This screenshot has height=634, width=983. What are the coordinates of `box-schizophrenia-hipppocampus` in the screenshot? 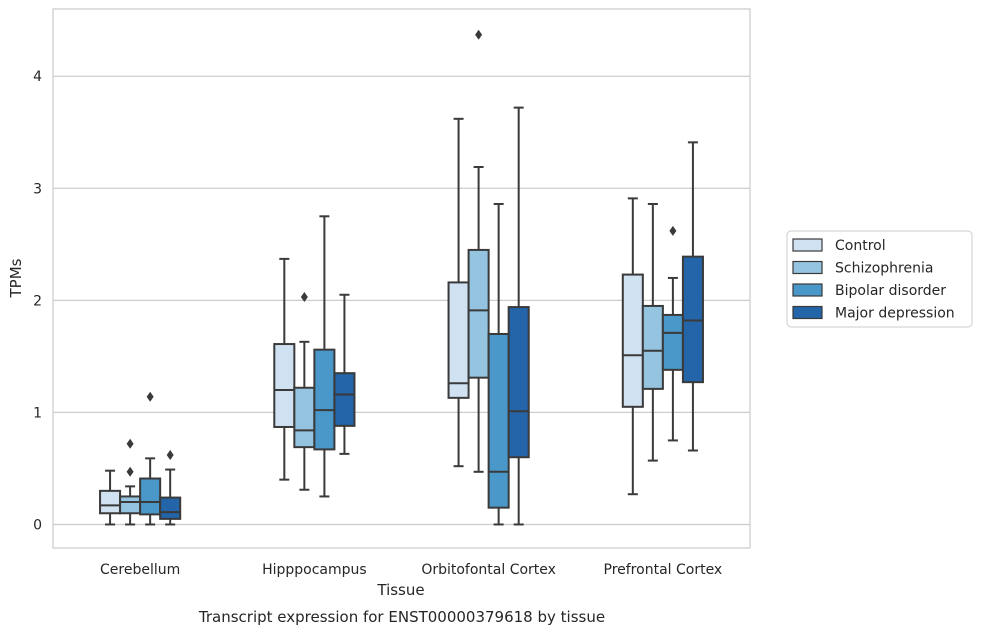 It's located at (304, 391).